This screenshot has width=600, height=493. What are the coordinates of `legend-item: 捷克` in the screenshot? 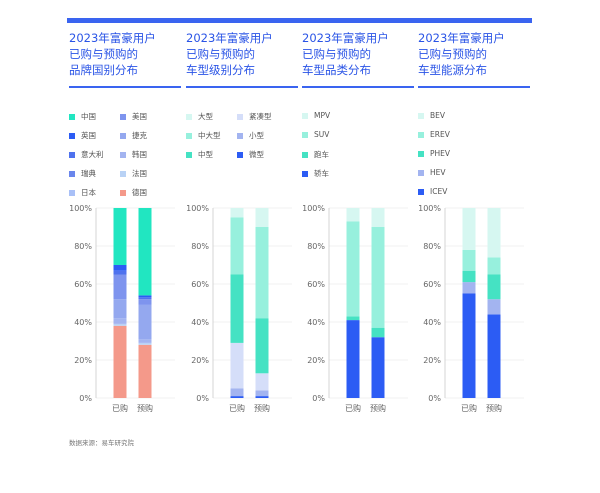 It's located at (133, 135).